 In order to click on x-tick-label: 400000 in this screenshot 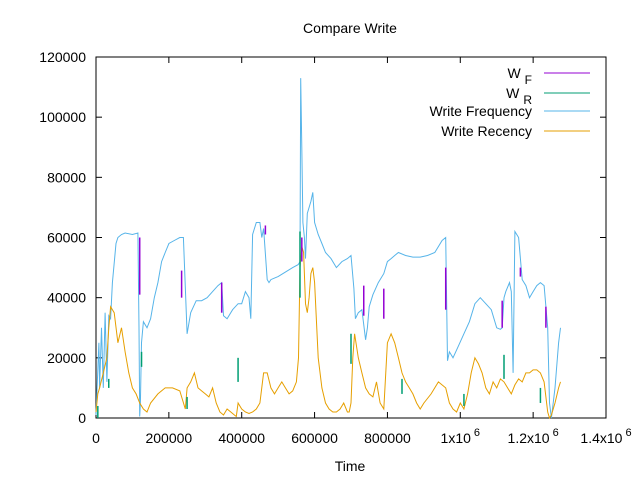, I will do `click(241, 438)`.